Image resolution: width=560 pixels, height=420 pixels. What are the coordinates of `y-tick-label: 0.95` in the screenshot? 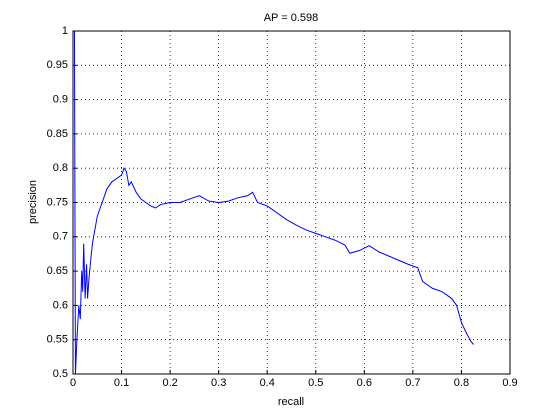 It's located at (57, 65).